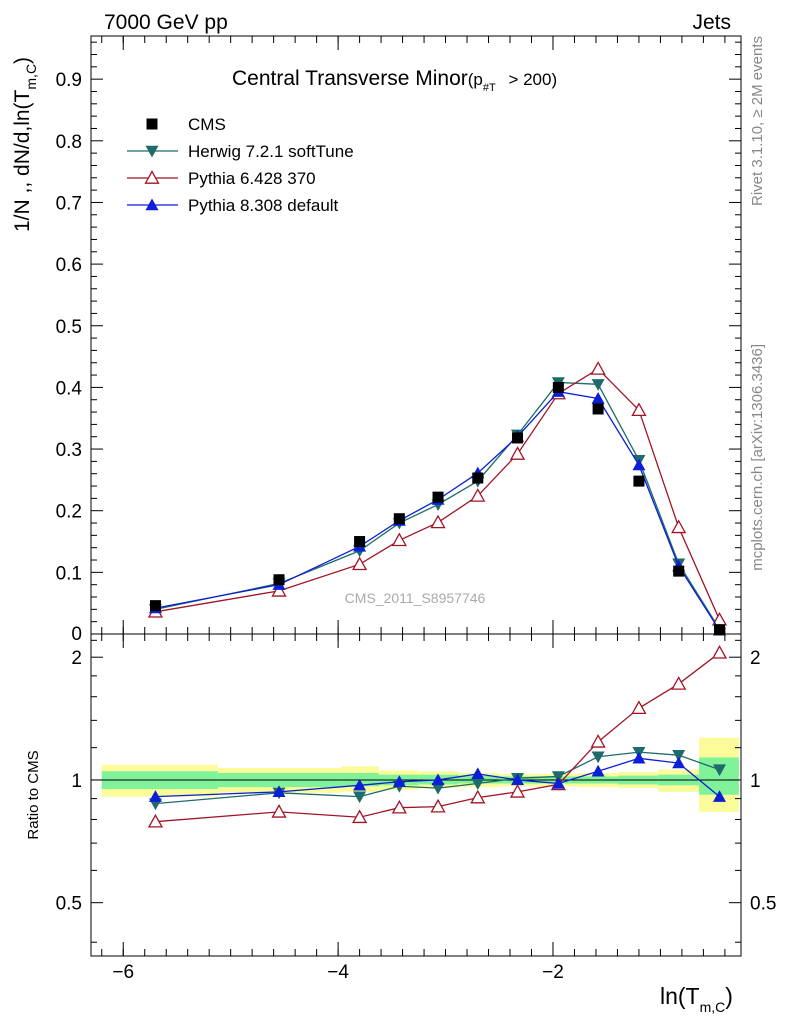 The height and width of the screenshot is (1024, 786). I want to click on y-axis-label-tail: ), so click(22, 60).